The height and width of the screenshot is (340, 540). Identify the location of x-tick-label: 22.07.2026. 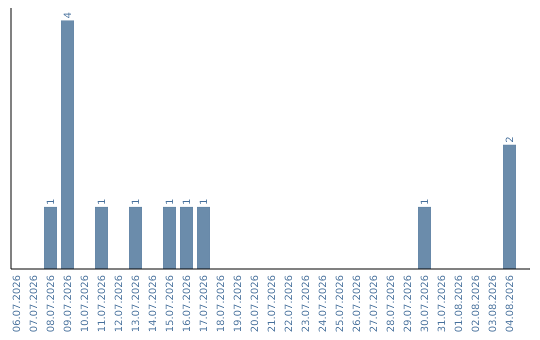
(289, 303).